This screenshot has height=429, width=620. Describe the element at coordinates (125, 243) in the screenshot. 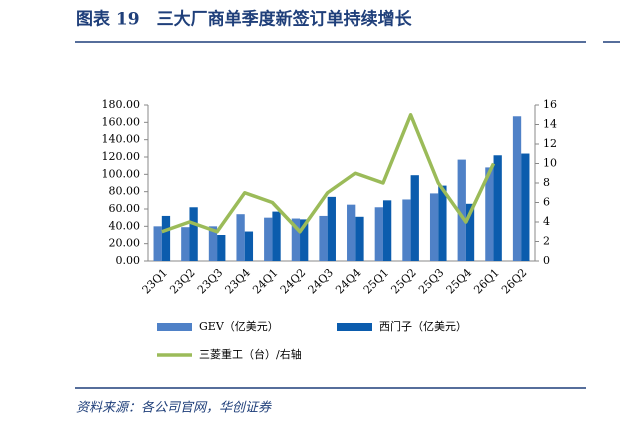

I see `y-tick-label: 20.00` at that location.